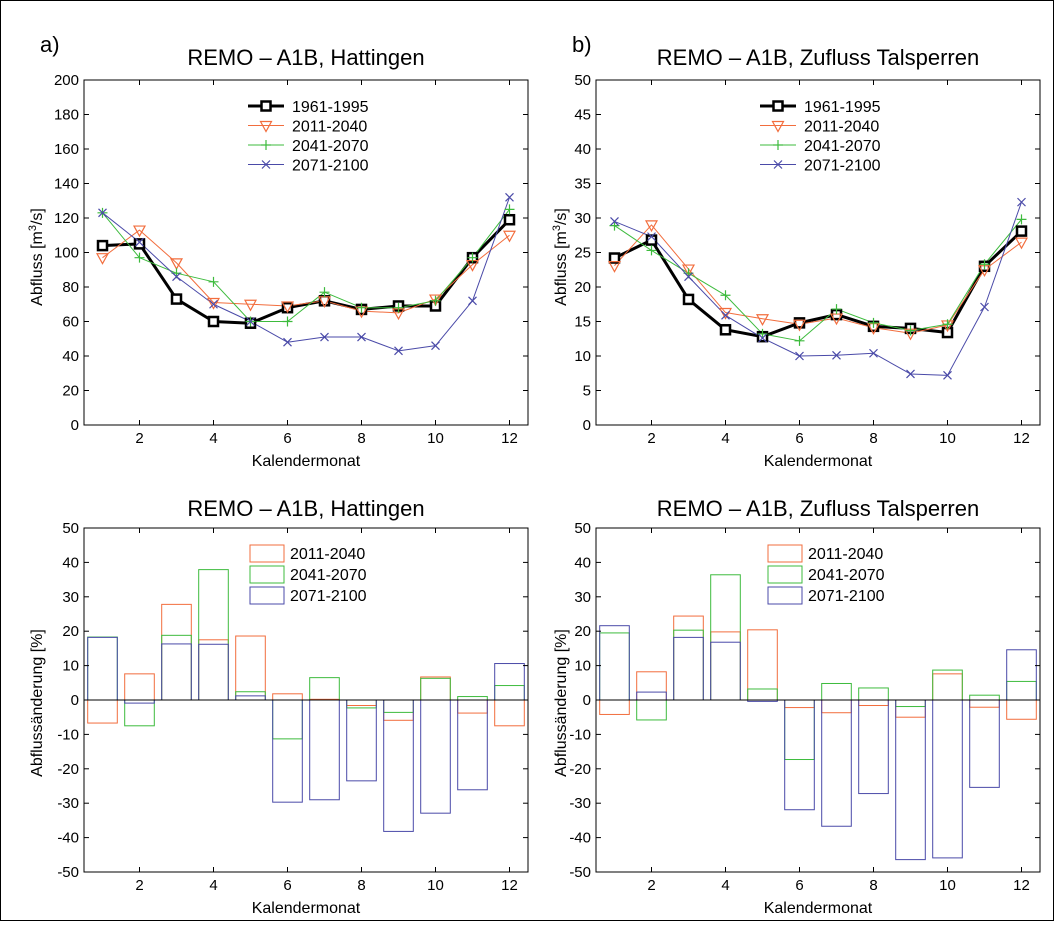  What do you see at coordinates (799, 438) in the screenshot?
I see `x-tick-label: 6` at bounding box center [799, 438].